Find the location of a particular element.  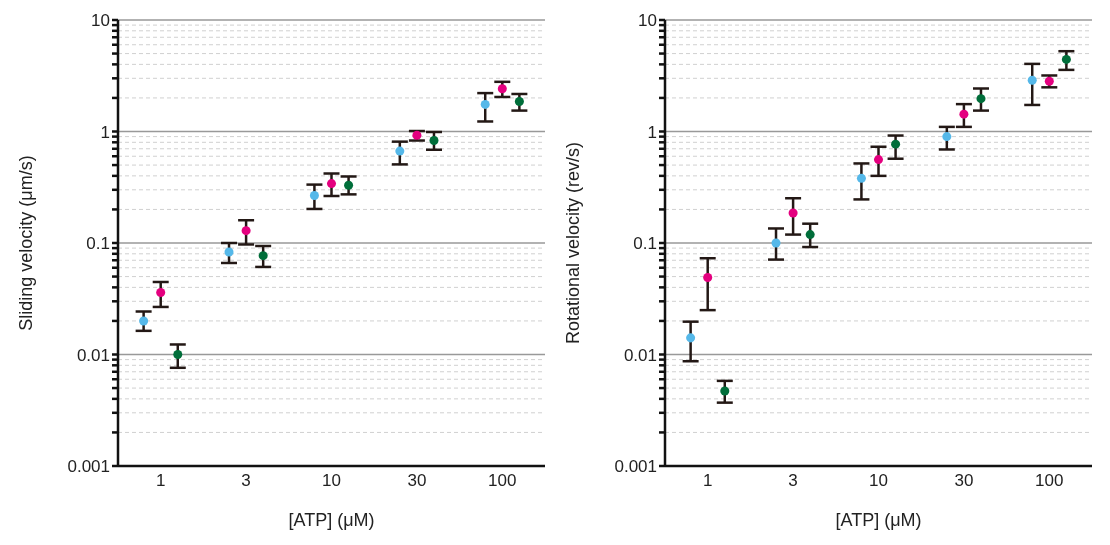

y-axis-title: Sliding velocity (μm/s) is located at coordinates (26, 243).